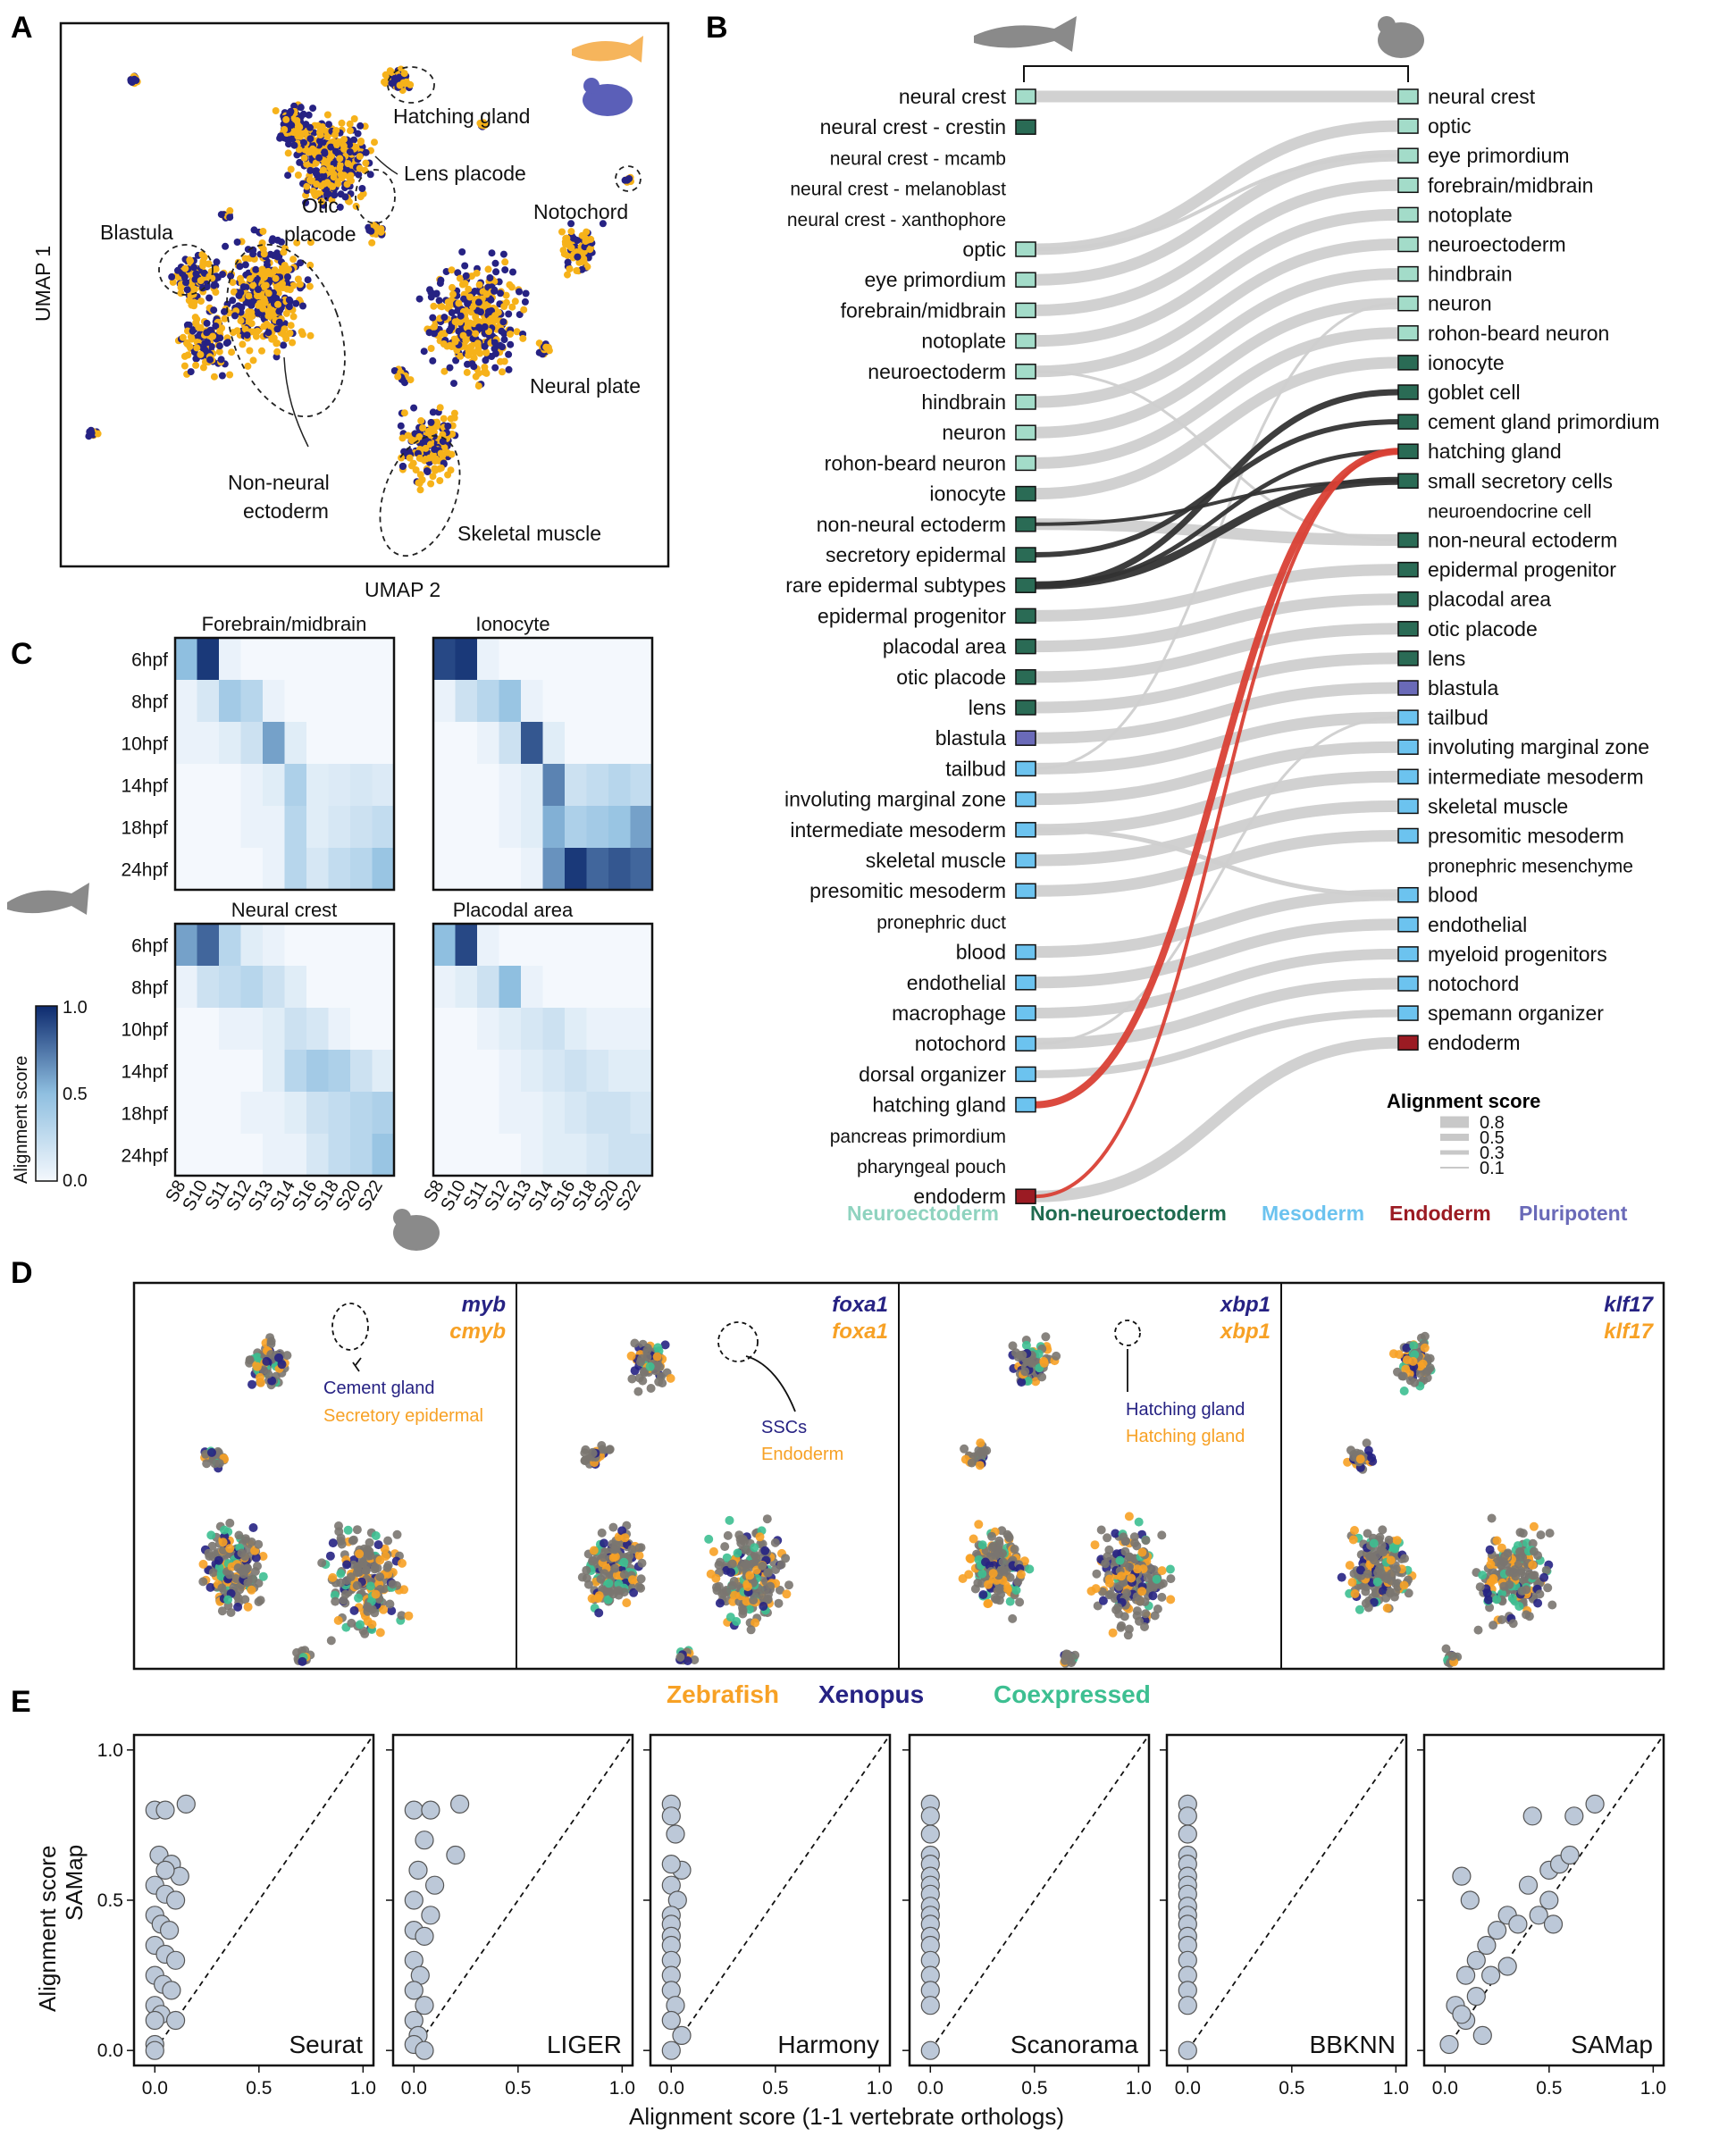 The height and width of the screenshot is (2145, 1736). I want to click on gene-xen-3: xbp1, so click(1245, 1305).